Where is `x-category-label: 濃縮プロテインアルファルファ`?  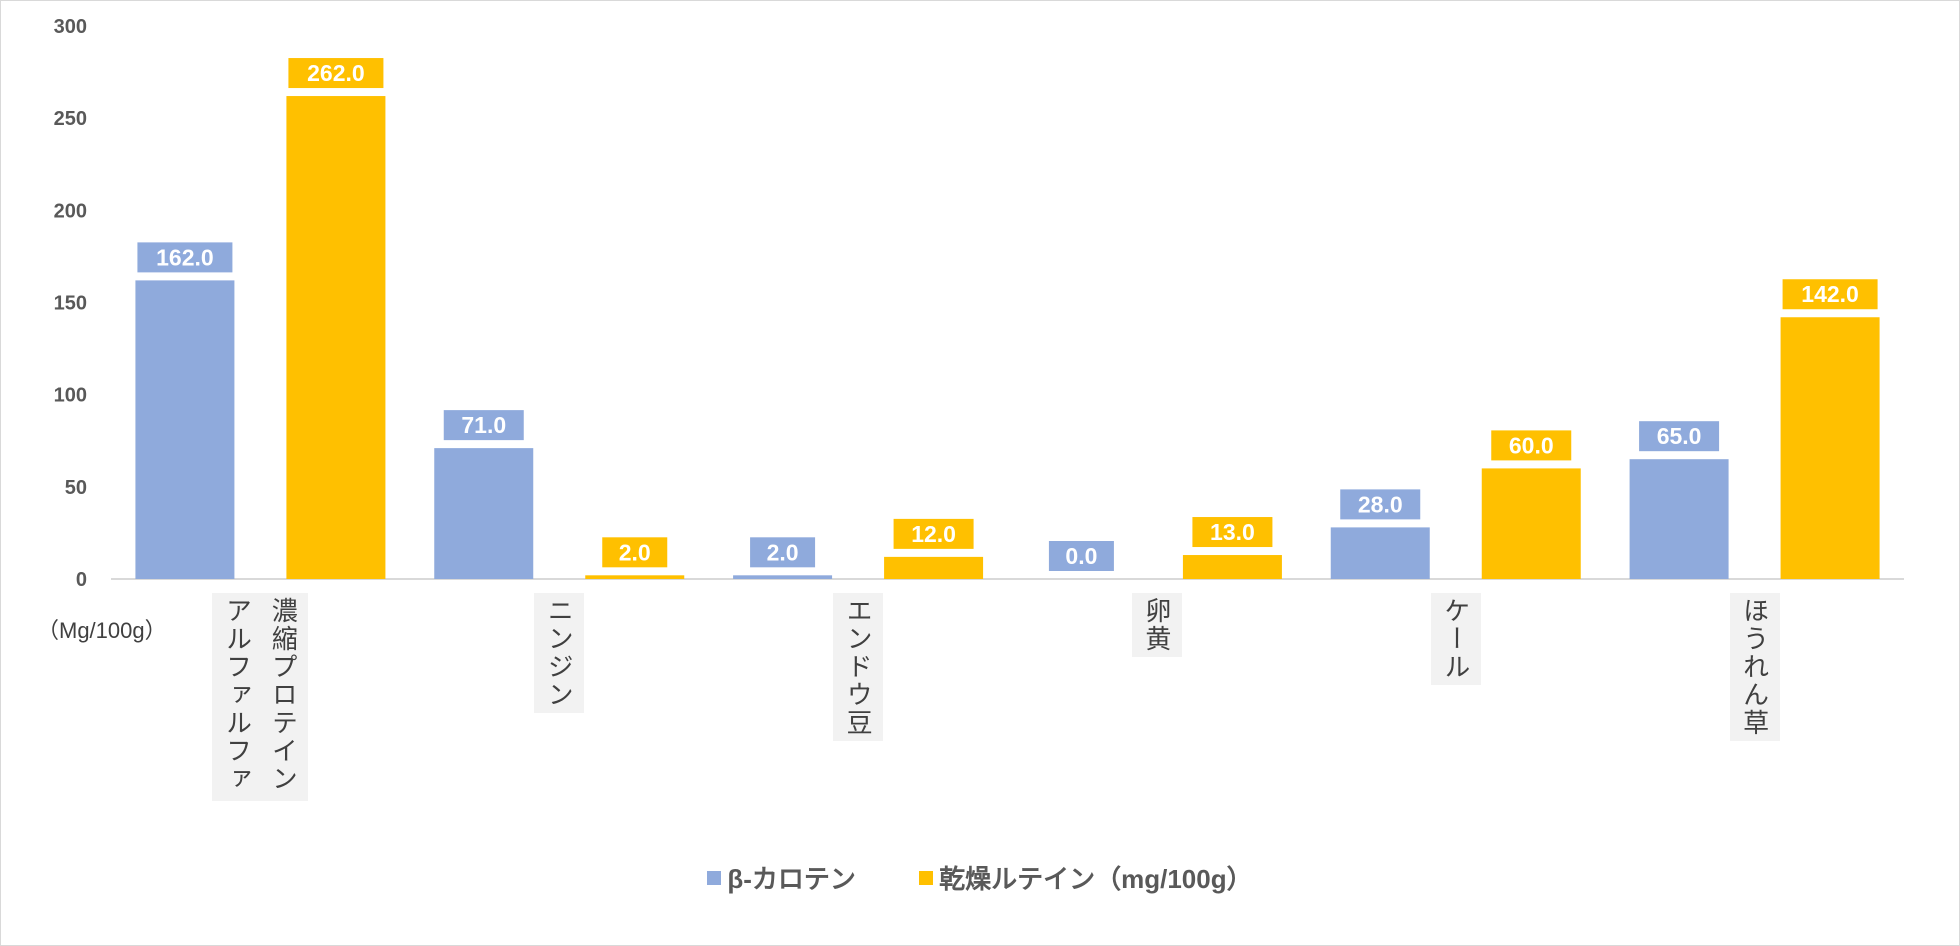
x-category-label: 濃縮プロテインアルファルファ is located at coordinates (260, 697).